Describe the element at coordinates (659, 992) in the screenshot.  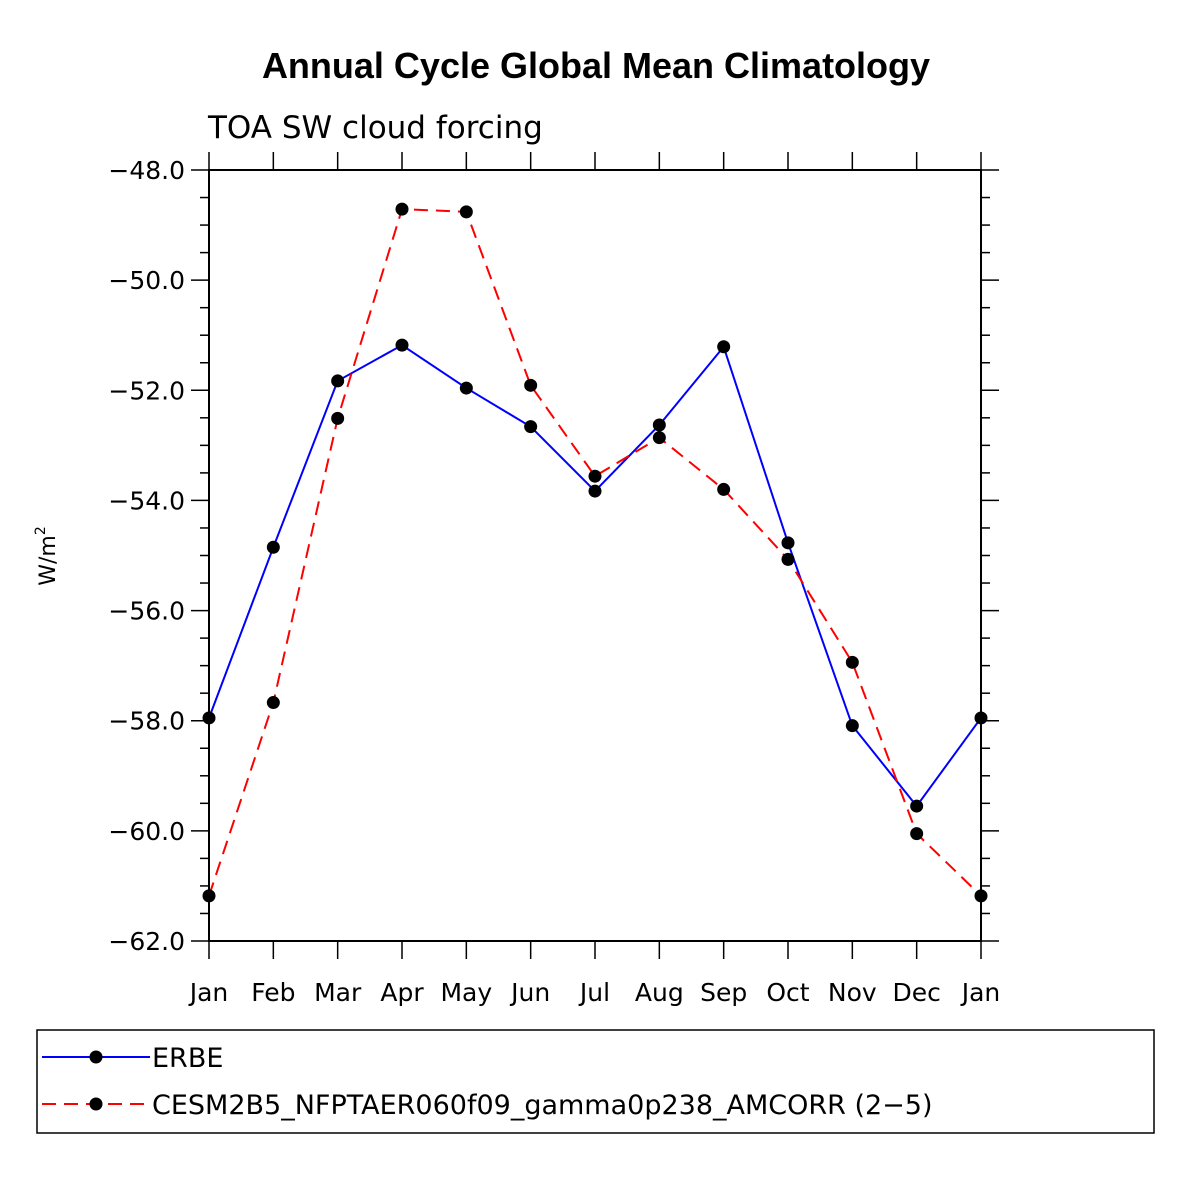
I see `x-tick-label: Aug` at that location.